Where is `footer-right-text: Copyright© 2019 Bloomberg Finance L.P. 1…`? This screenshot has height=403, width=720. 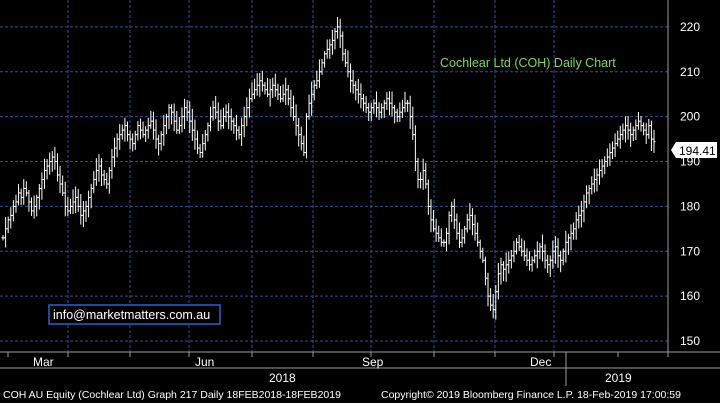
footer-right-text: Copyright© 2019 Bloomberg Finance L.P. 1… is located at coordinates (531, 395).